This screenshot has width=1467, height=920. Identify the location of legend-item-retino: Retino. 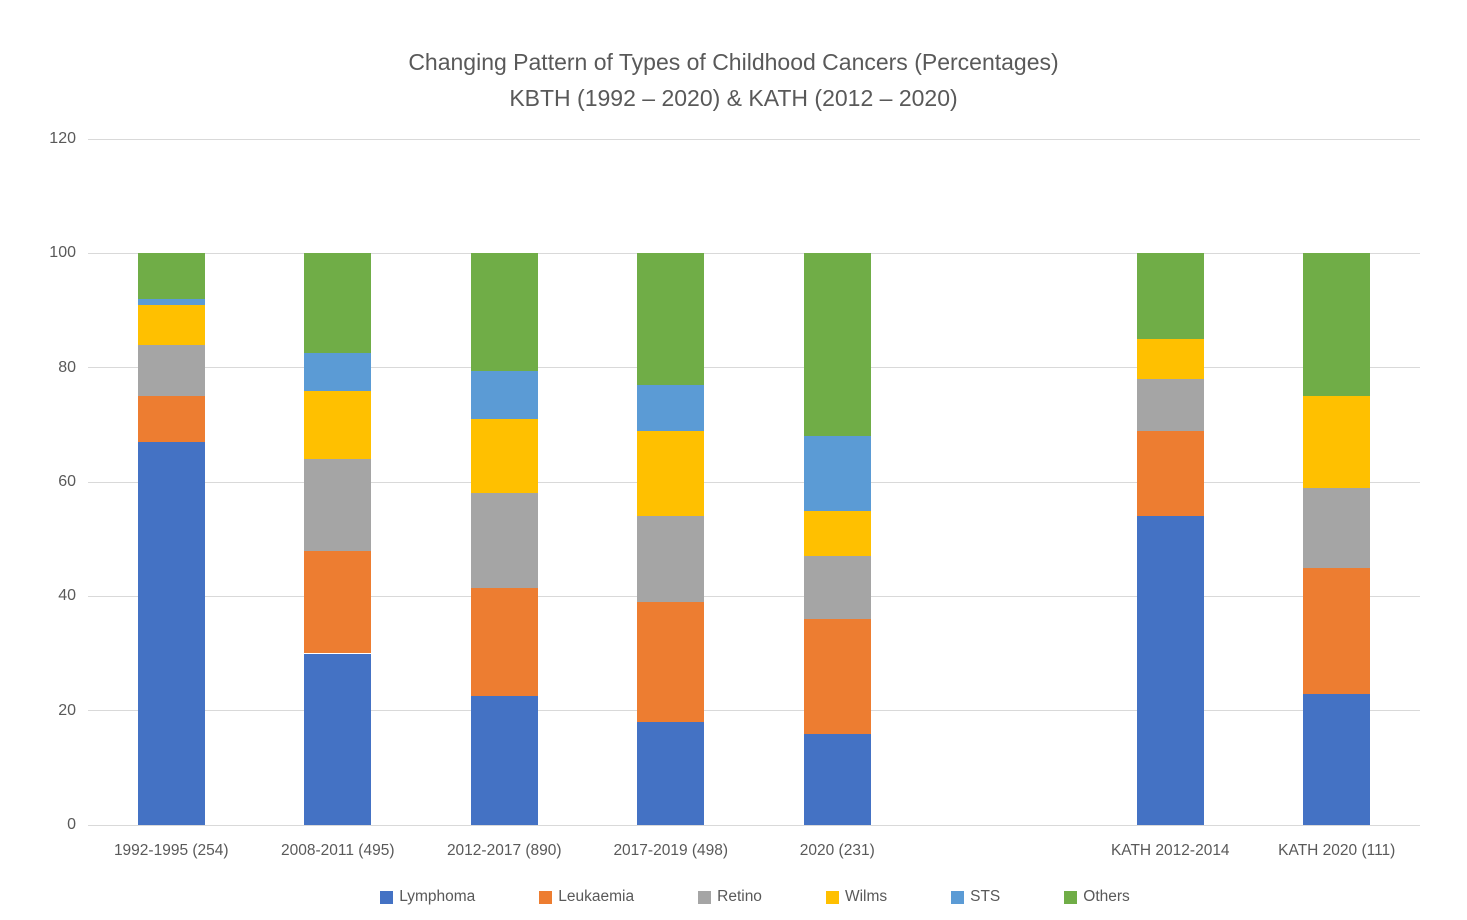
(730, 897).